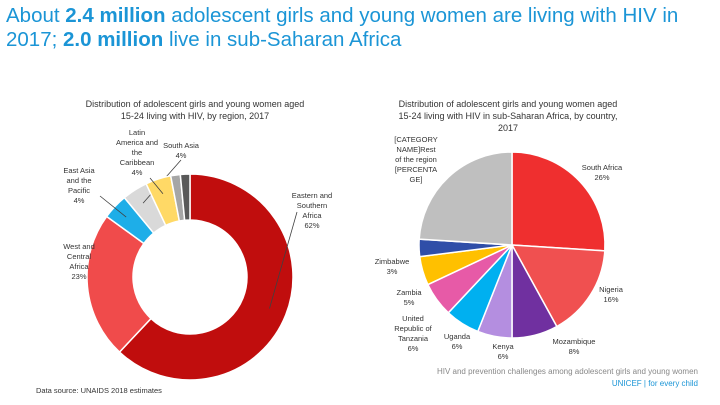  What do you see at coordinates (574, 341) in the screenshot?
I see `pie-slice-mozambique-2-label-line: Mozambique` at bounding box center [574, 341].